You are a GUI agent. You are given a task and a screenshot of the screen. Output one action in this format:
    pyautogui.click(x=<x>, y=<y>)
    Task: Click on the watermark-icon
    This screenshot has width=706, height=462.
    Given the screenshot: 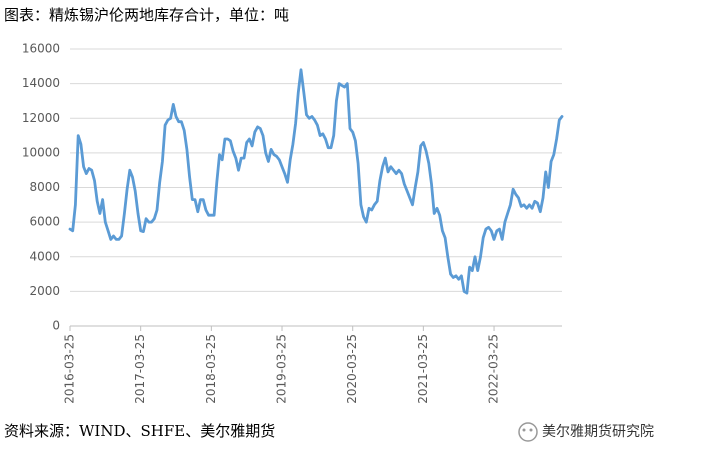 What is the action you would take?
    pyautogui.click(x=528, y=432)
    